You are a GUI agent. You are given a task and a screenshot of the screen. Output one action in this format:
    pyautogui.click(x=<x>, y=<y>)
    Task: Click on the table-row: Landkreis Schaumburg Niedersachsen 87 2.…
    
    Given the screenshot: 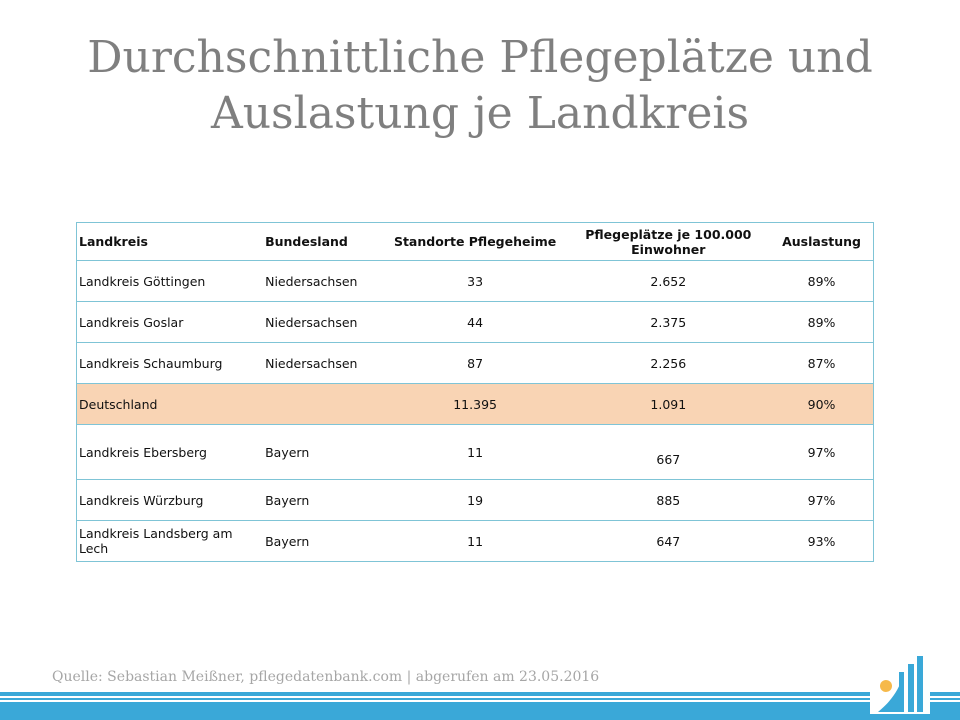 What is the action you would take?
    pyautogui.click(x=475, y=363)
    